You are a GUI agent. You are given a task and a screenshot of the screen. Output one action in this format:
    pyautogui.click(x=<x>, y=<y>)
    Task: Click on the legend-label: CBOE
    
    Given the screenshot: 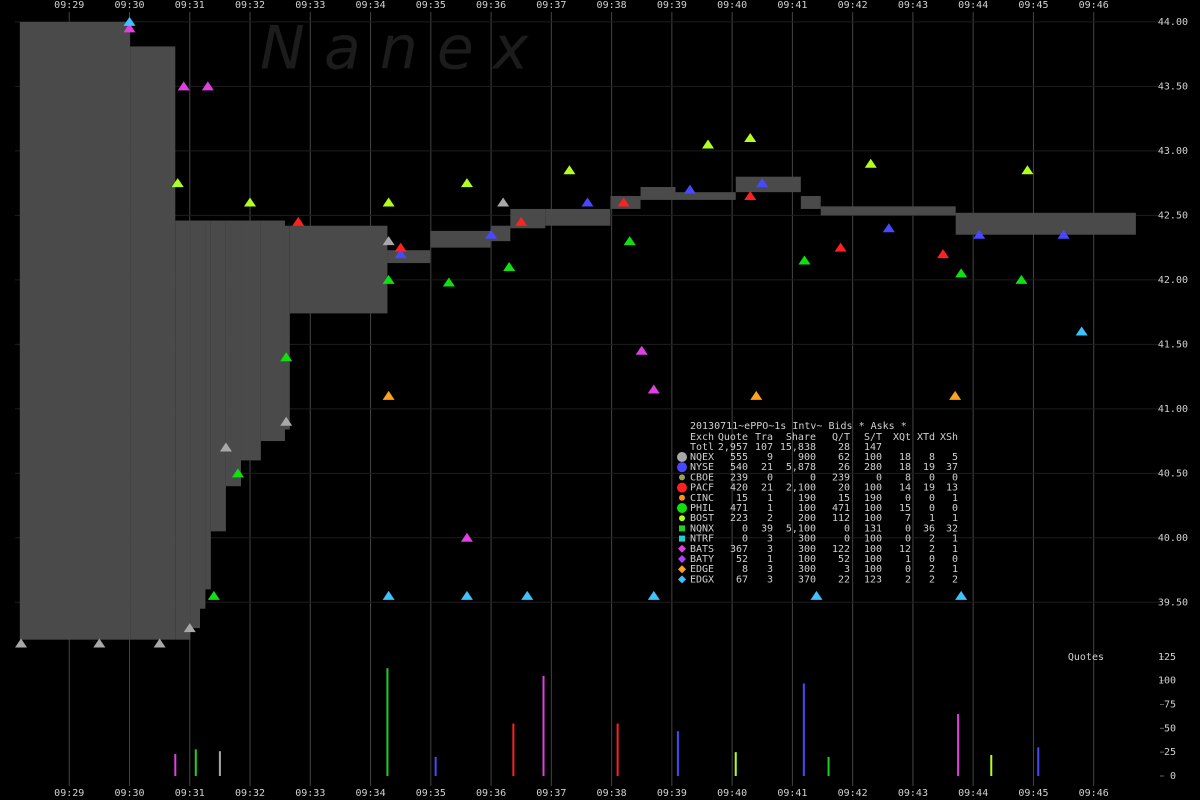 What is the action you would take?
    pyautogui.click(x=702, y=477)
    